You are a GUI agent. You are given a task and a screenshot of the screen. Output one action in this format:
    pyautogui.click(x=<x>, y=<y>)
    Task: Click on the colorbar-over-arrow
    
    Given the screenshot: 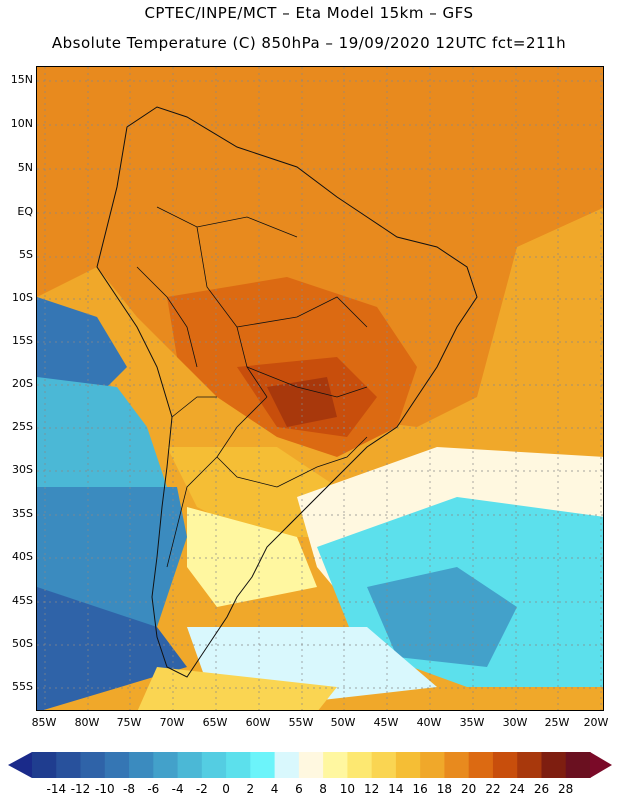 What is the action you would take?
    pyautogui.click(x=601, y=765)
    